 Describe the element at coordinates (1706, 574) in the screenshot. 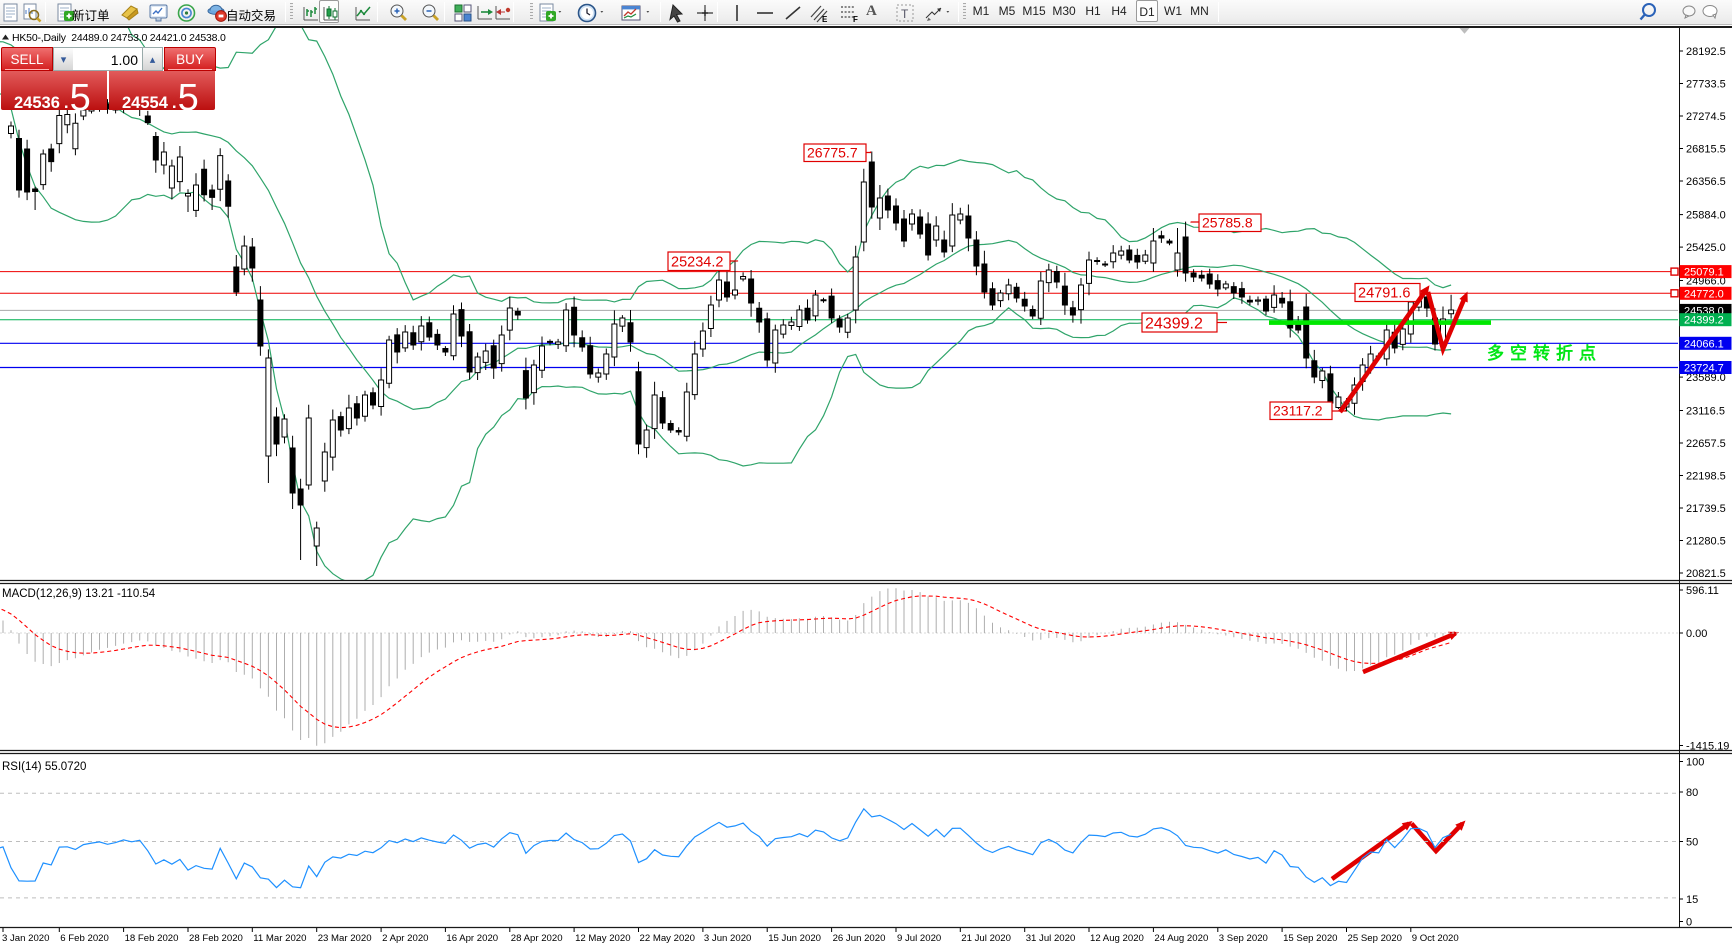

I see `svg-text: 20821.5` at that location.